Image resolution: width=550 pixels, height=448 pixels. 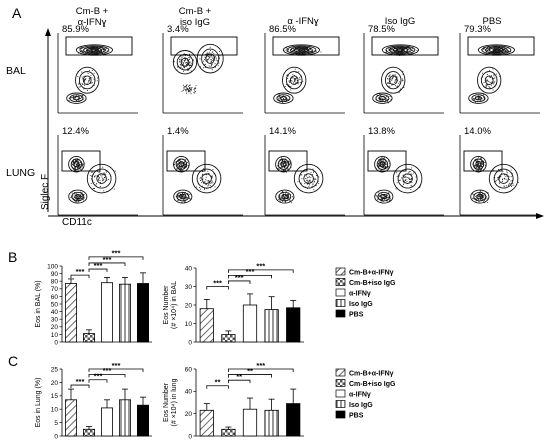 I want to click on y-axis-label: Eos in Lung (%), so click(x=38, y=403).